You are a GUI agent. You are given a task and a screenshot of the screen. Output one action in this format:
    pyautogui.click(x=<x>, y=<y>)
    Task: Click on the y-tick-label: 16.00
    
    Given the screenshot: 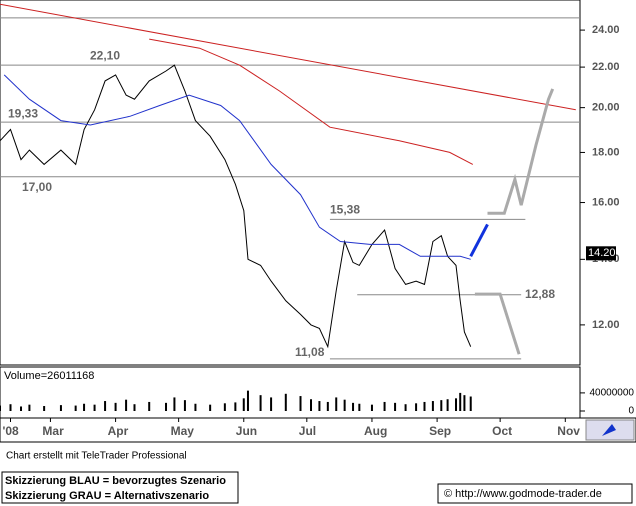 What is the action you would take?
    pyautogui.click(x=606, y=202)
    